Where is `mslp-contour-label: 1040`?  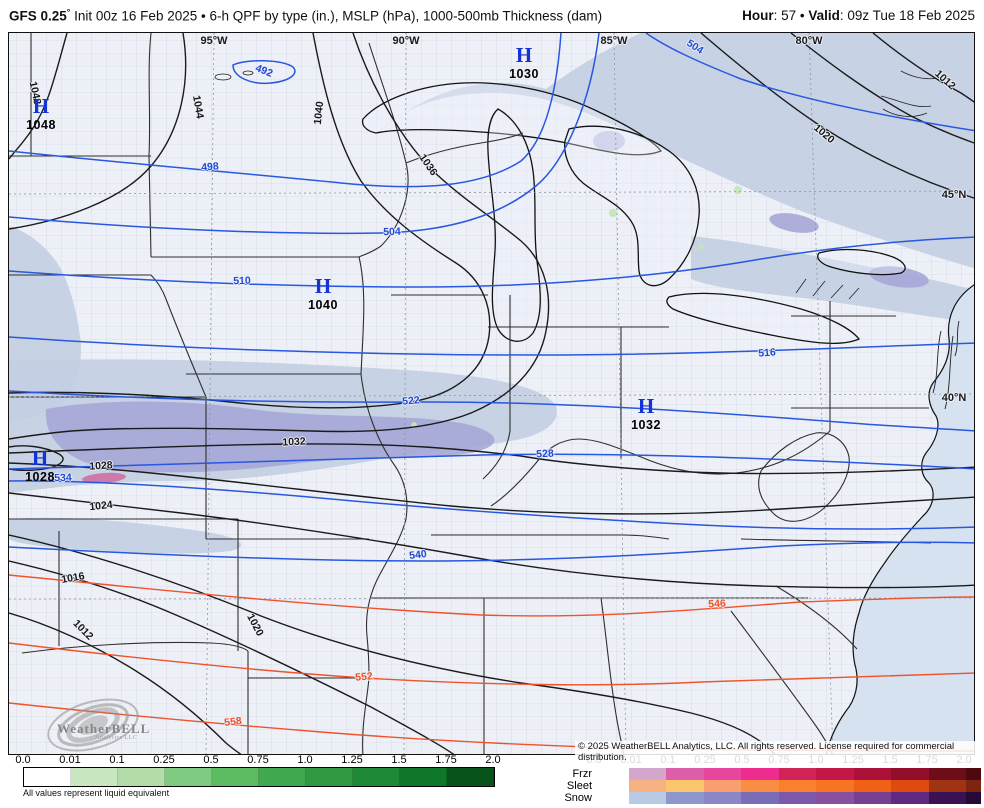 mslp-contour-label: 1040 is located at coordinates (319, 113).